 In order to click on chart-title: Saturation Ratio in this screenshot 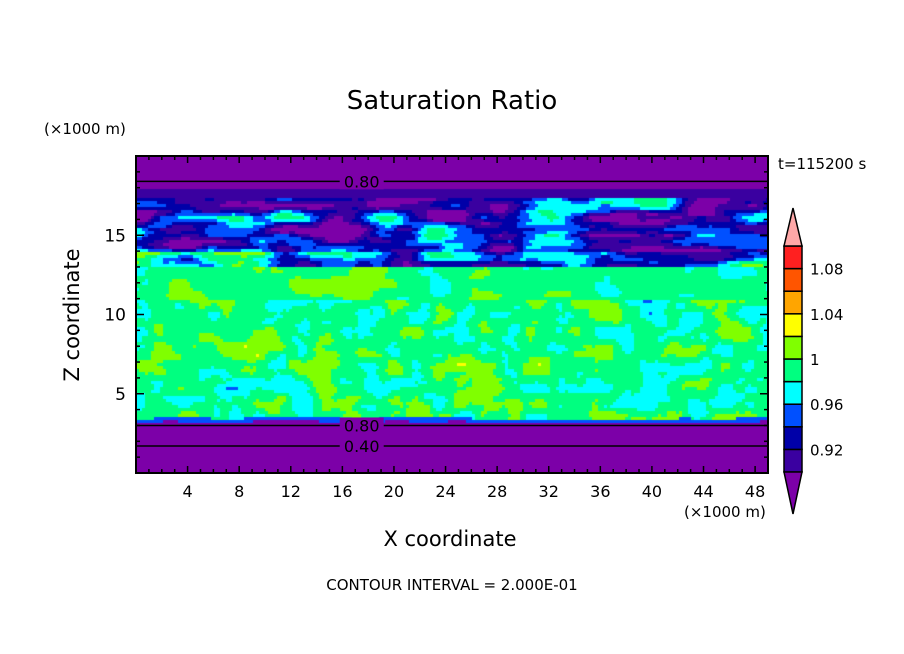, I will do `click(452, 101)`.